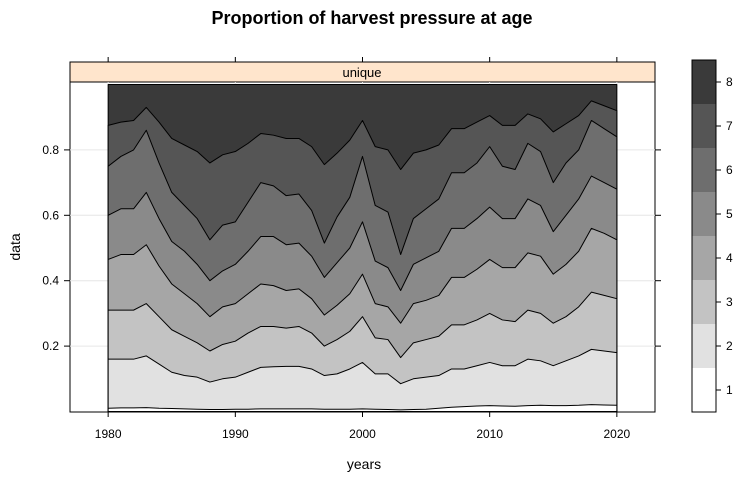 The width and height of the screenshot is (742, 485). What do you see at coordinates (235, 434) in the screenshot?
I see `x-tick-label: 1990` at bounding box center [235, 434].